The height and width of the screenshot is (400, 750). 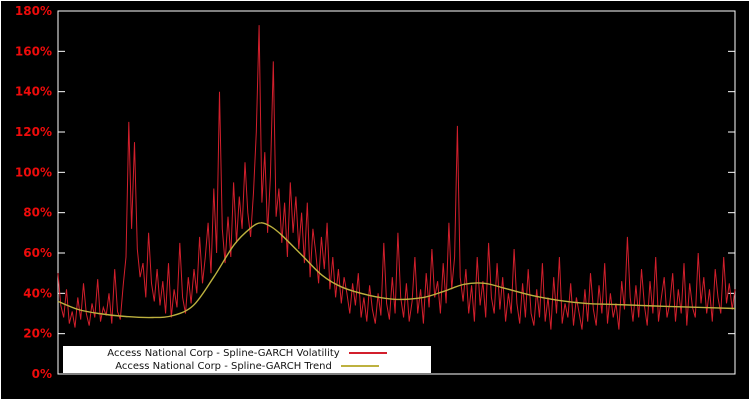 I want to click on y-axis-label: 140%, so click(x=33, y=92).